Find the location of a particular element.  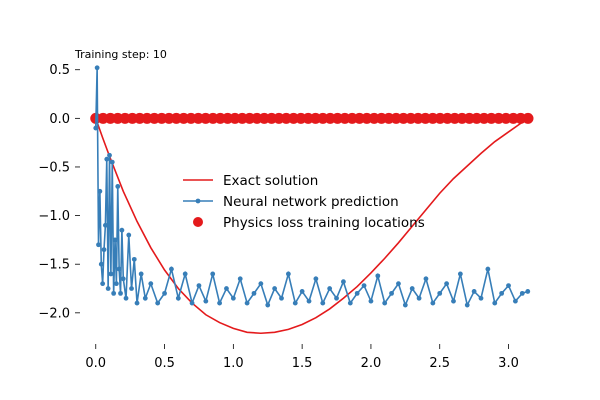

legend-label: Physics loss training locations is located at coordinates (324, 223).